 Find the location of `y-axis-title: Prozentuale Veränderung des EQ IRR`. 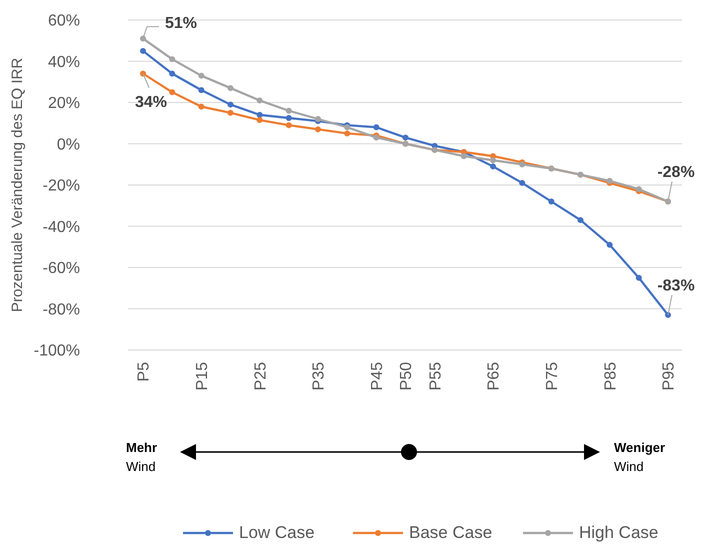

y-axis-title: Prozentuale Veränderung des EQ IRR is located at coordinates (17, 185).